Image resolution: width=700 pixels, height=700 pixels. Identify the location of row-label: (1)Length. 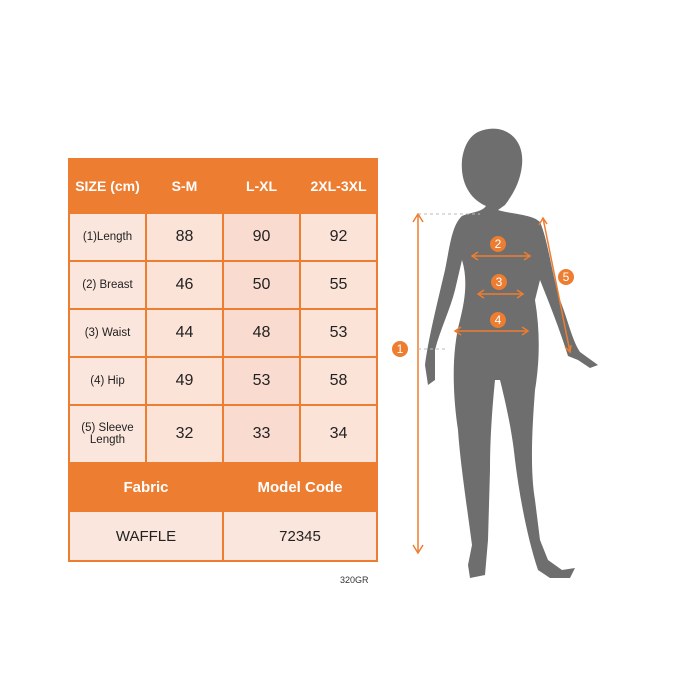
(107, 237).